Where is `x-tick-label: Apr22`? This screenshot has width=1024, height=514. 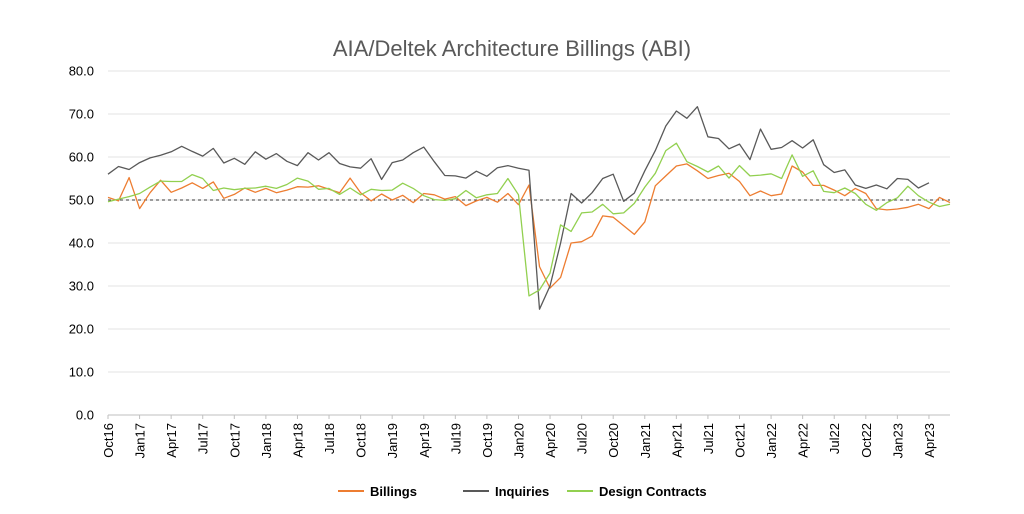 x-tick-label: Apr22 is located at coordinates (803, 440).